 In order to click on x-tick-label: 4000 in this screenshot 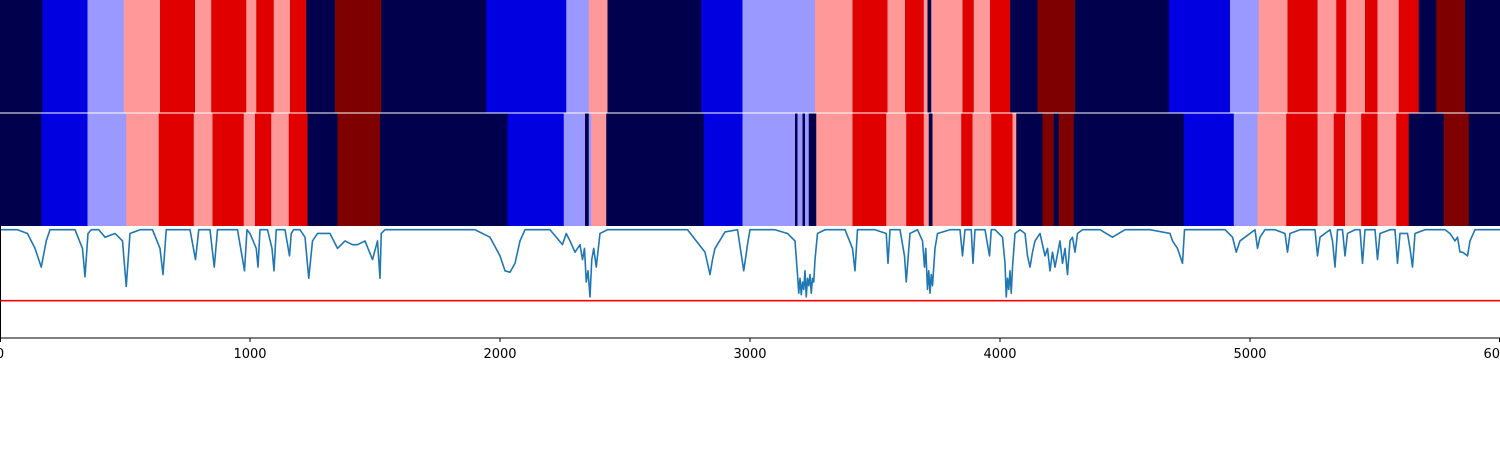, I will do `click(999, 354)`.